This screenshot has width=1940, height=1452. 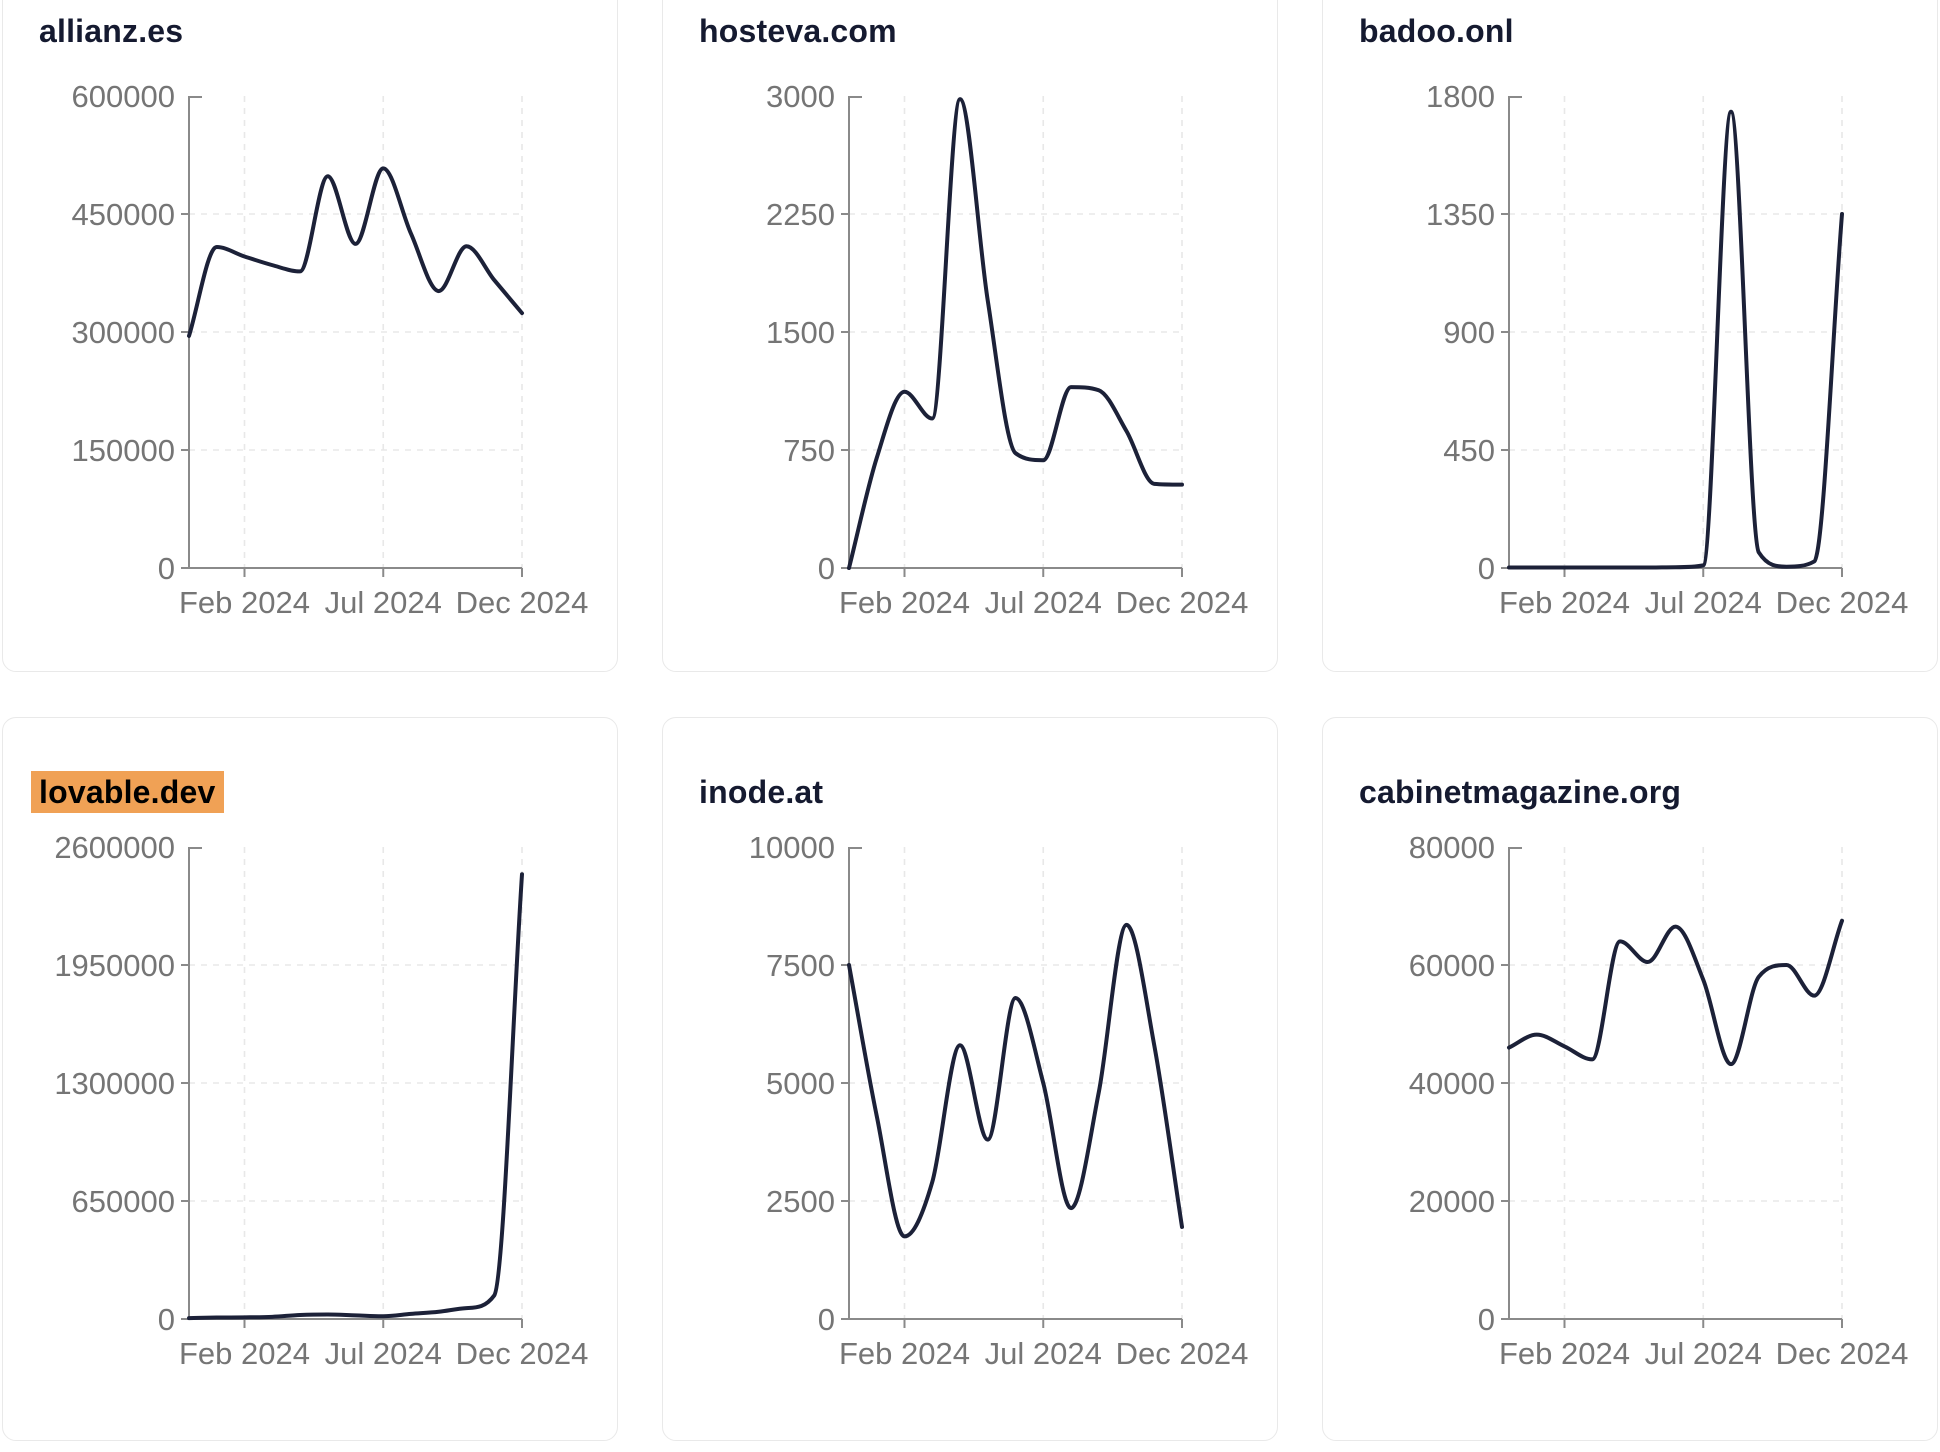 I want to click on y-tick-label: 1800, so click(x=1460, y=96).